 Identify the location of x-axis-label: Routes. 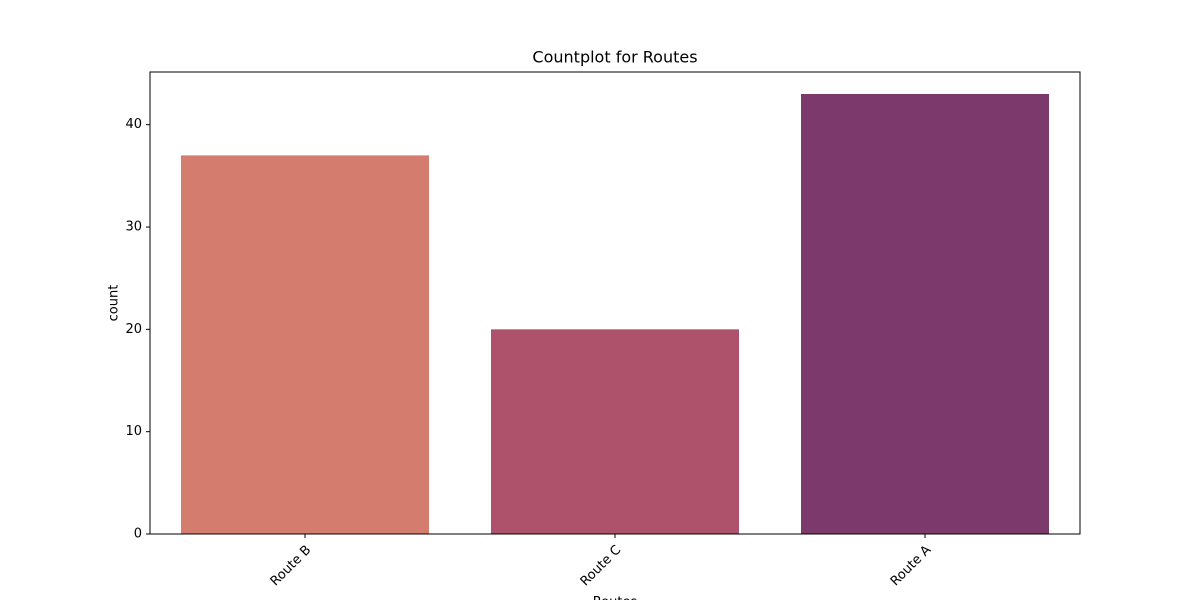
(615, 597).